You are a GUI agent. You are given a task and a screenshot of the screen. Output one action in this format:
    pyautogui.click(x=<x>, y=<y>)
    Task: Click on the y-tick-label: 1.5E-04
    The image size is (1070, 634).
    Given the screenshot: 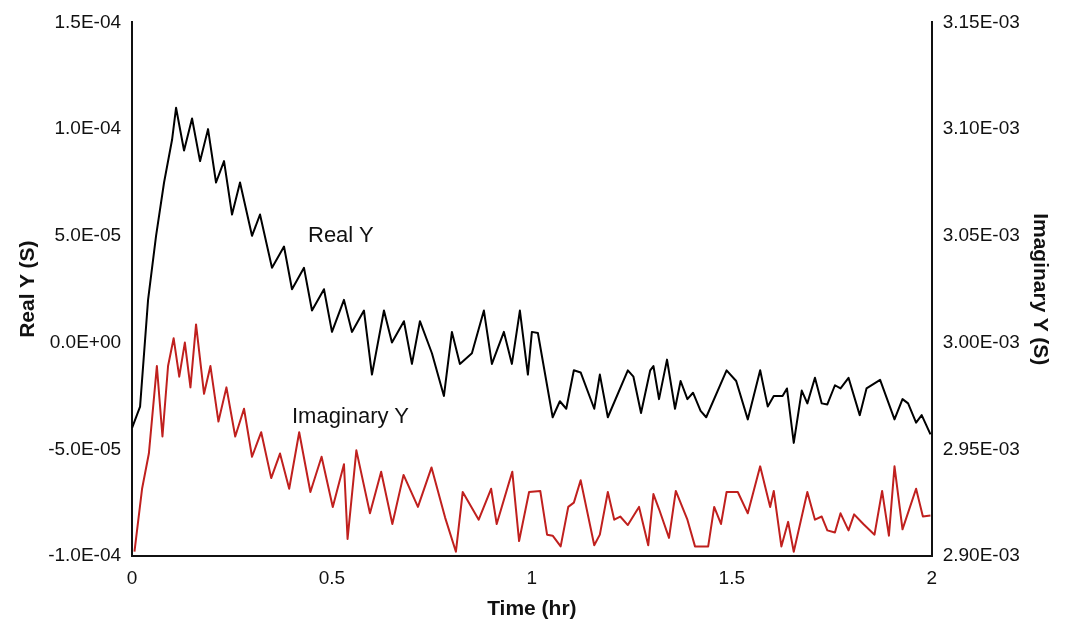 What is the action you would take?
    pyautogui.click(x=88, y=21)
    